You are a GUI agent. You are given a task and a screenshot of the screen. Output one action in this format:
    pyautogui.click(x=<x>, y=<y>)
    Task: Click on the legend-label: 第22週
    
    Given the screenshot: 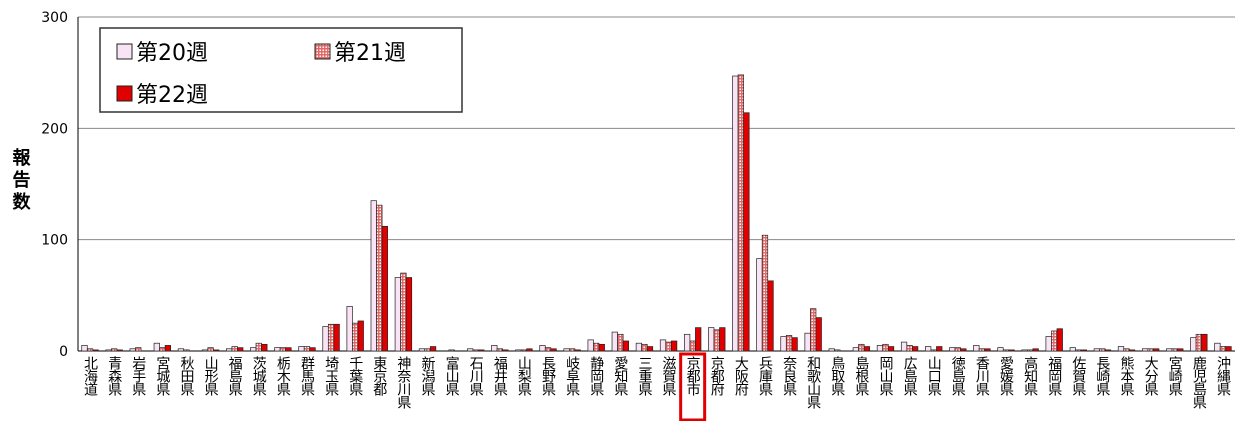 What is the action you would take?
    pyautogui.click(x=172, y=95)
    